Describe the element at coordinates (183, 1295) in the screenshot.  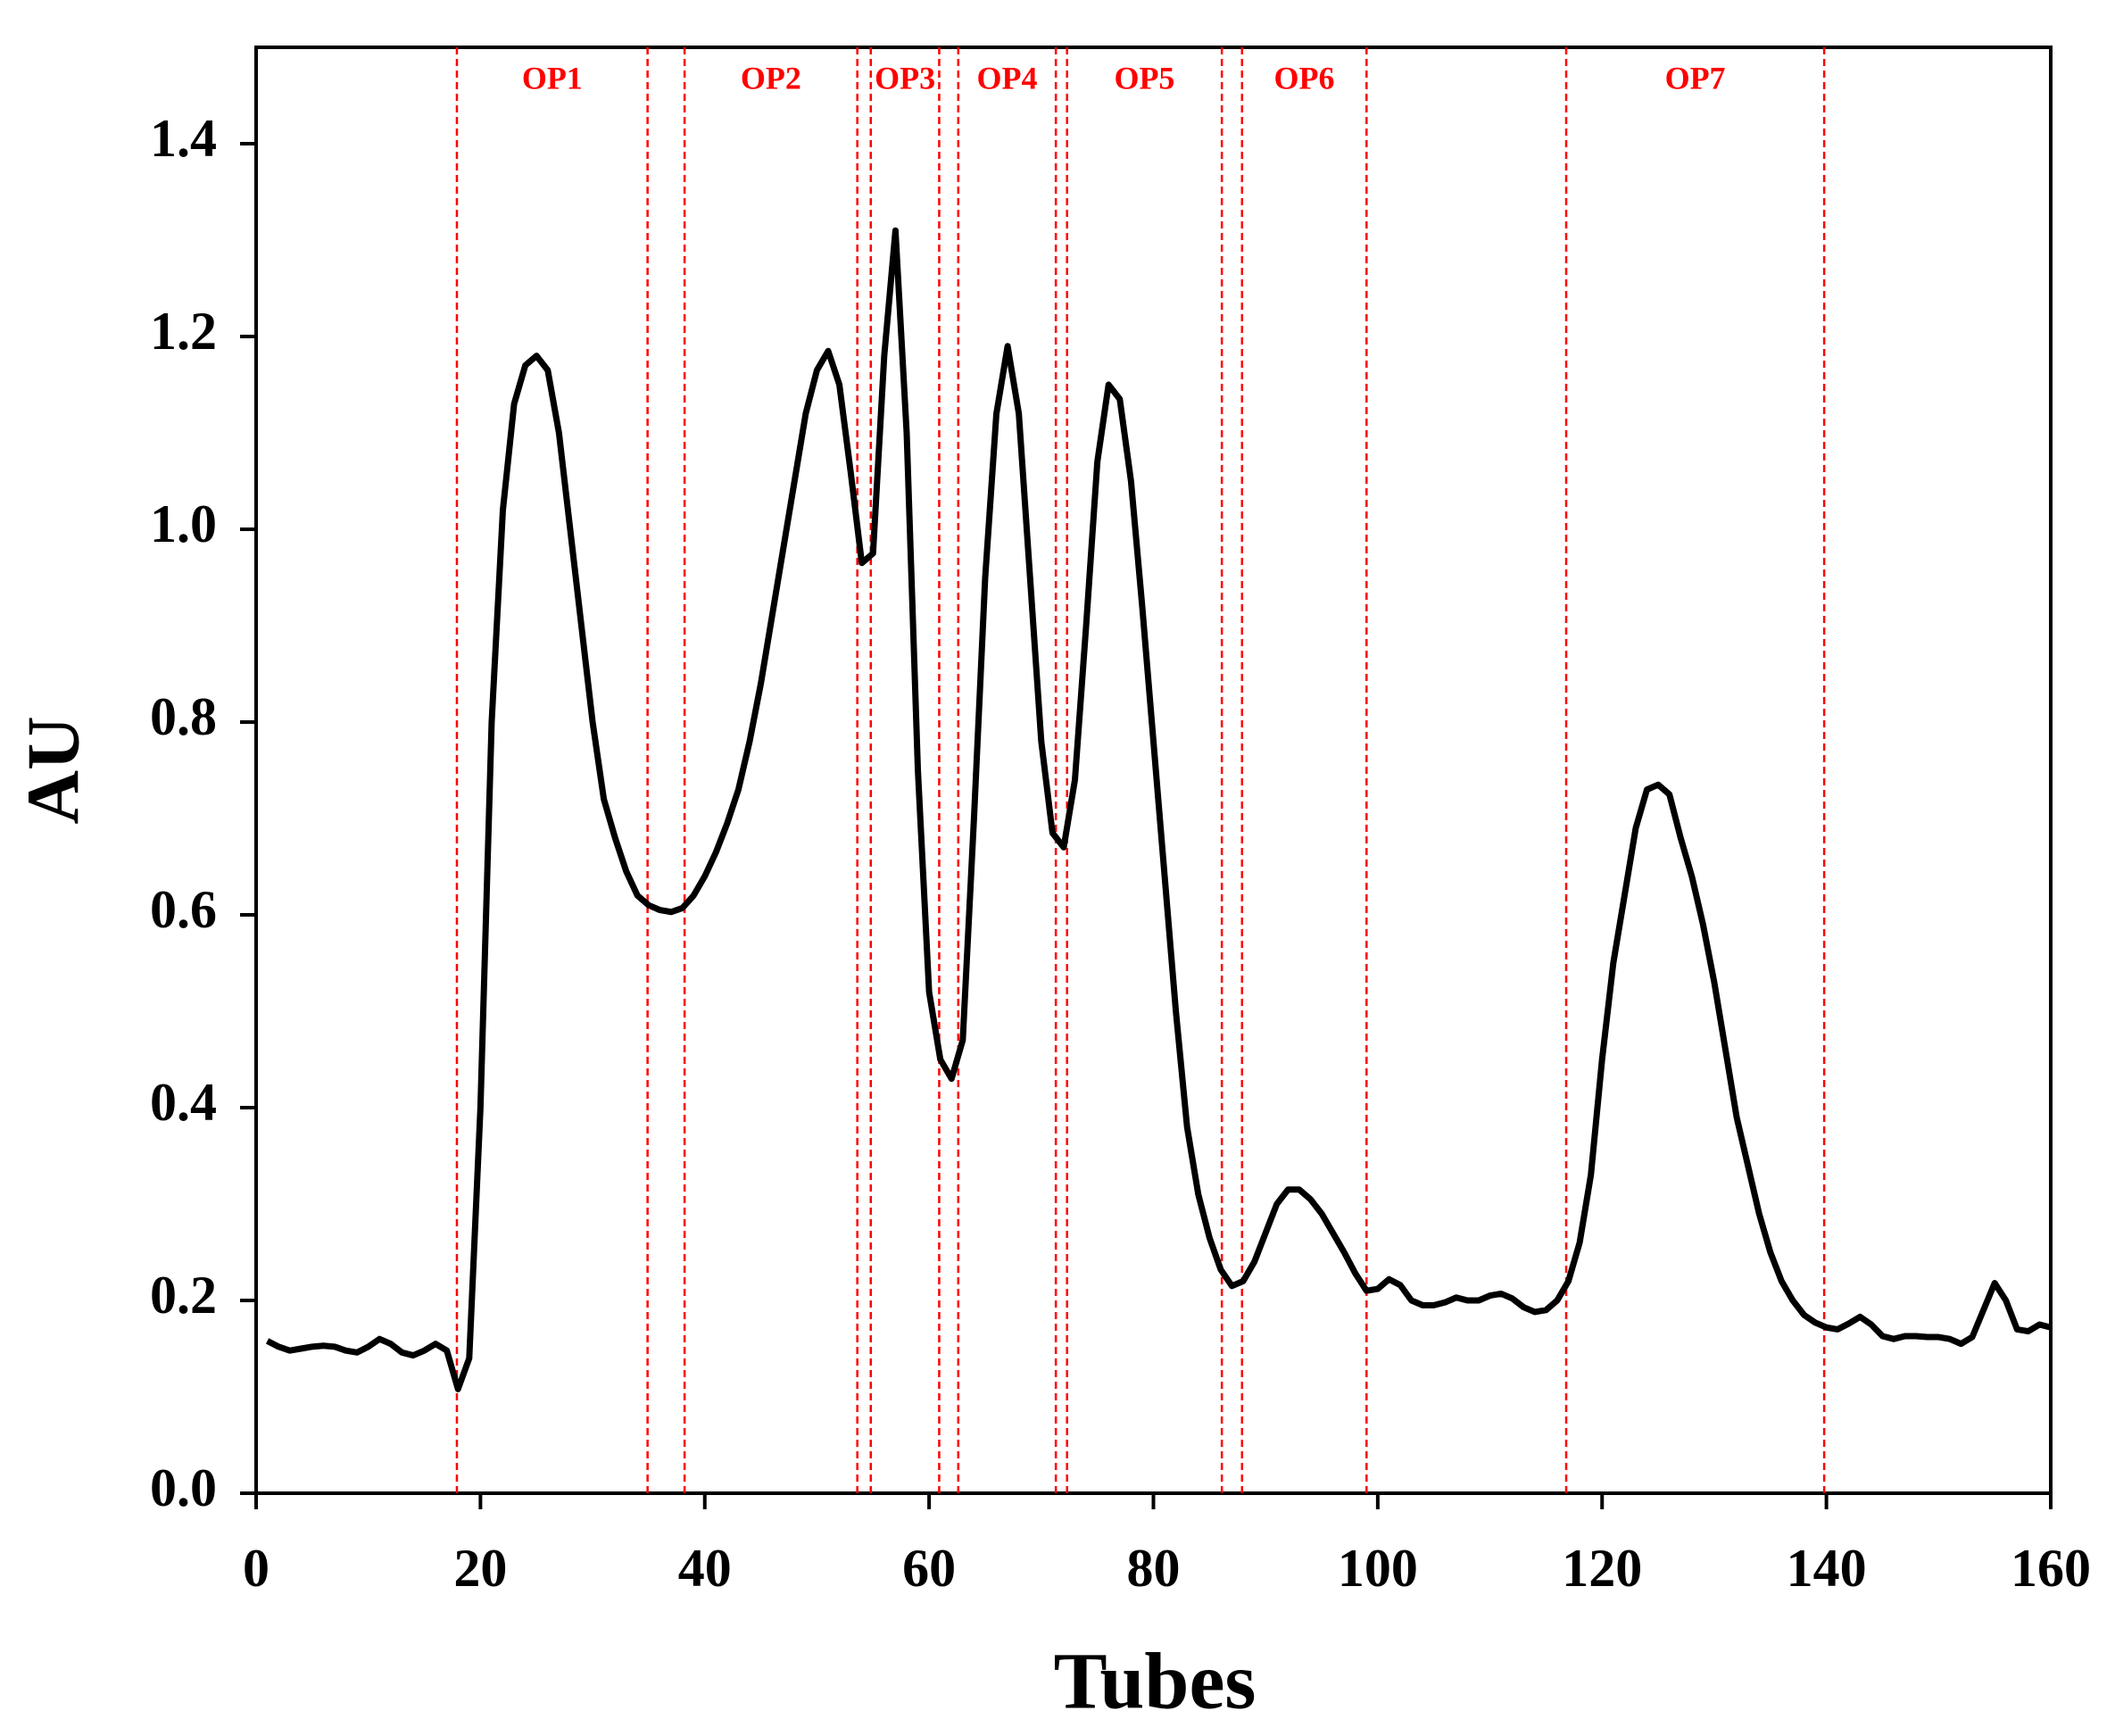
I see `y-tick-label: 0.2` at that location.